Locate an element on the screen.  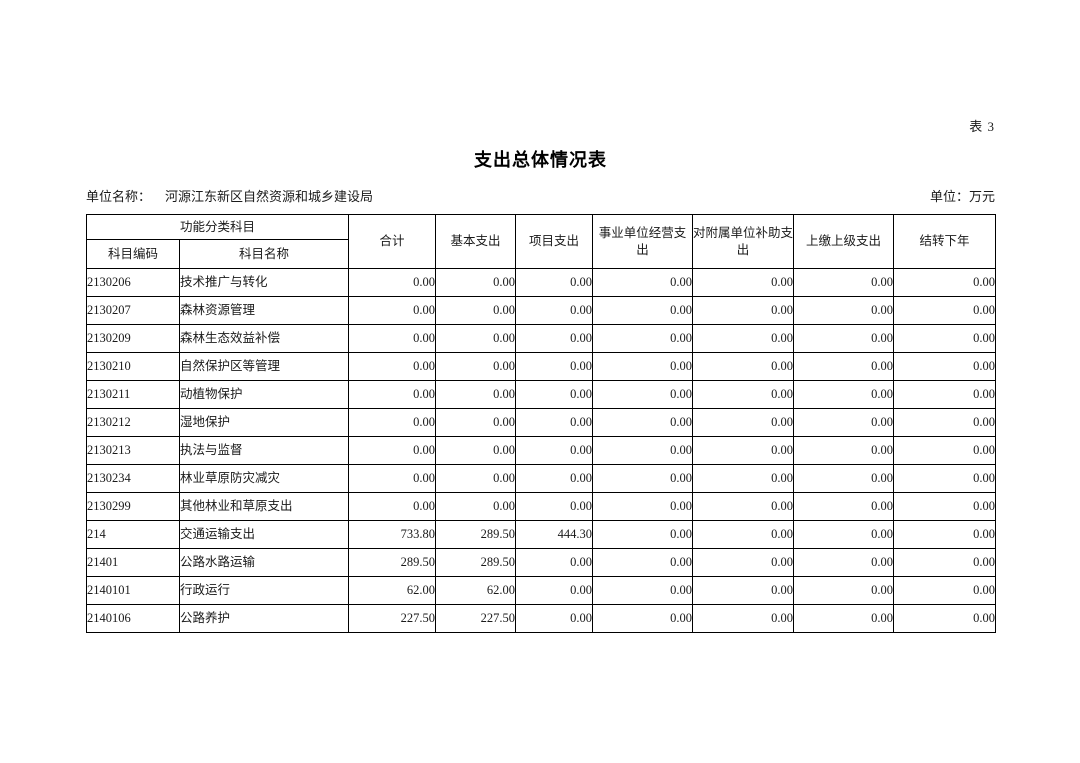
value-total: 227.50 is located at coordinates (392, 618).